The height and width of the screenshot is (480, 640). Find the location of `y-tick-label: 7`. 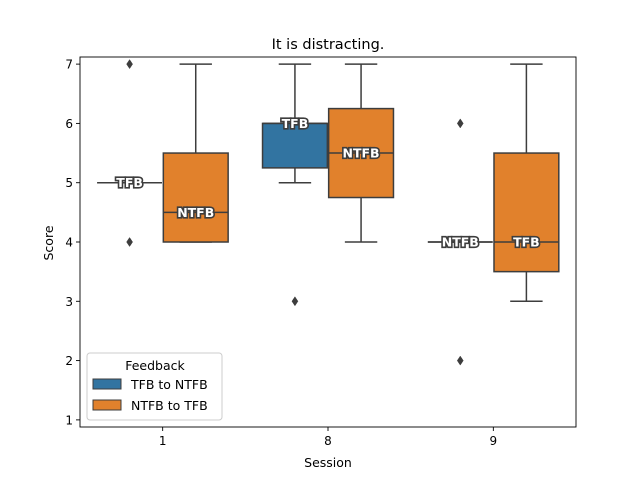

y-tick-label: 7 is located at coordinates (69, 65).